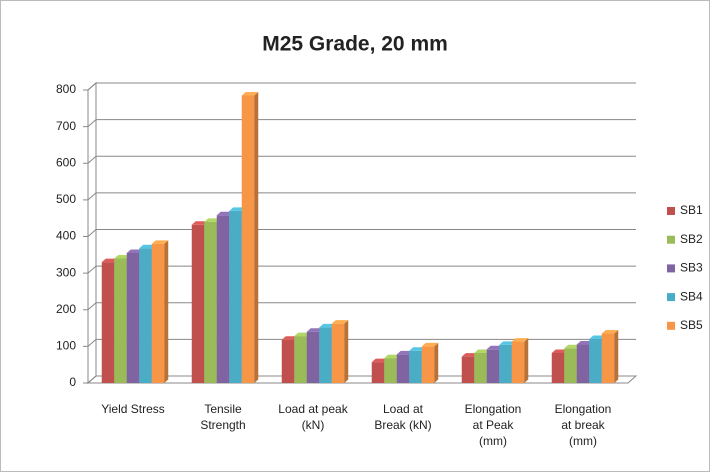  I want to click on y-tick-label: 600, so click(66, 162).